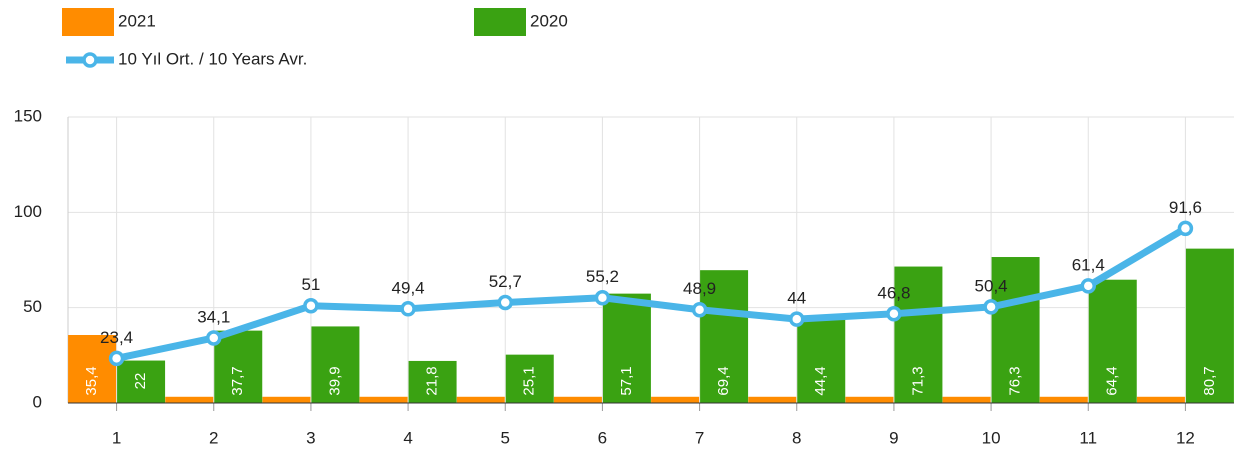 The height and width of the screenshot is (452, 1234). Describe the element at coordinates (1209, 380) in the screenshot. I see `bar-value-label: 80,7` at that location.